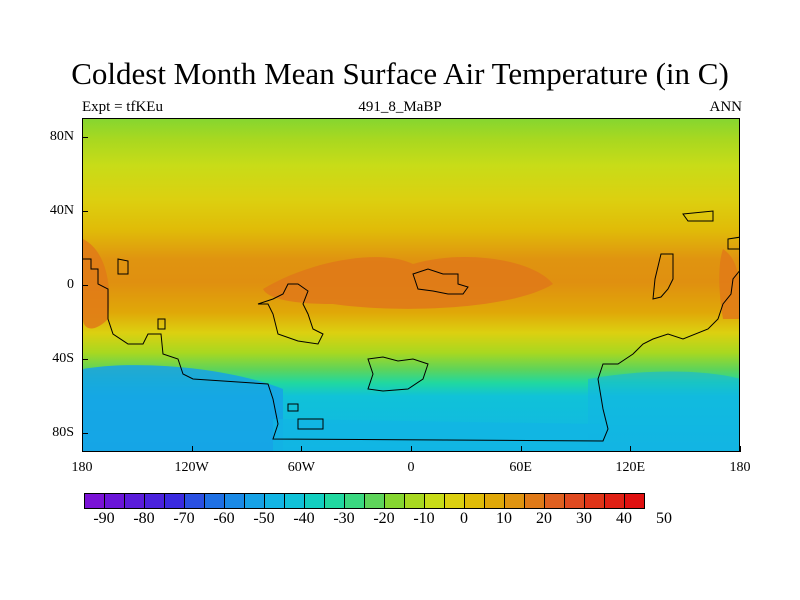 The image size is (800, 600). Describe the element at coordinates (224, 518) in the screenshot. I see `colorbar-label: -60` at that location.